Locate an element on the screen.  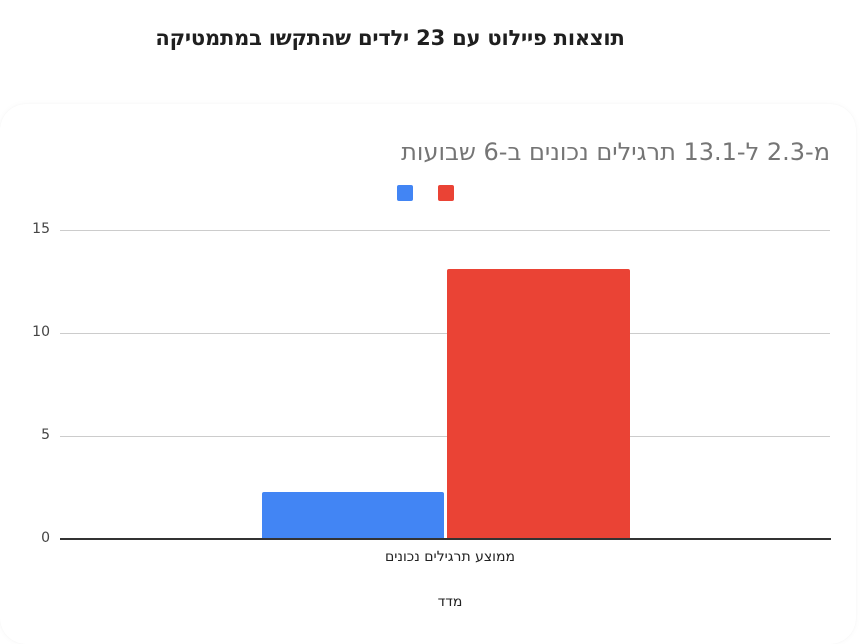
y-tick-label: 15 is located at coordinates (41, 229).